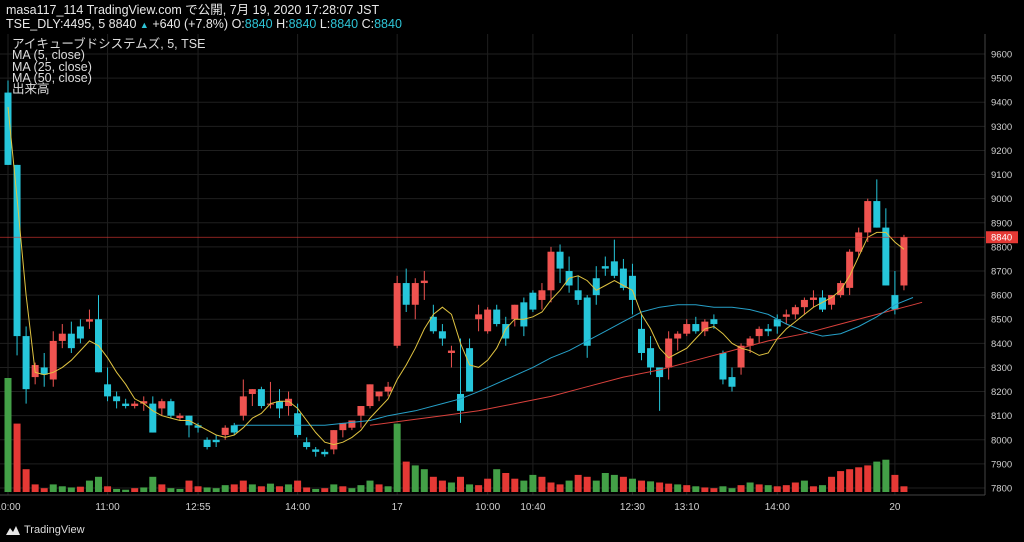  What do you see at coordinates (31, 89) in the screenshot?
I see `legend-volume: 出来高` at bounding box center [31, 89].